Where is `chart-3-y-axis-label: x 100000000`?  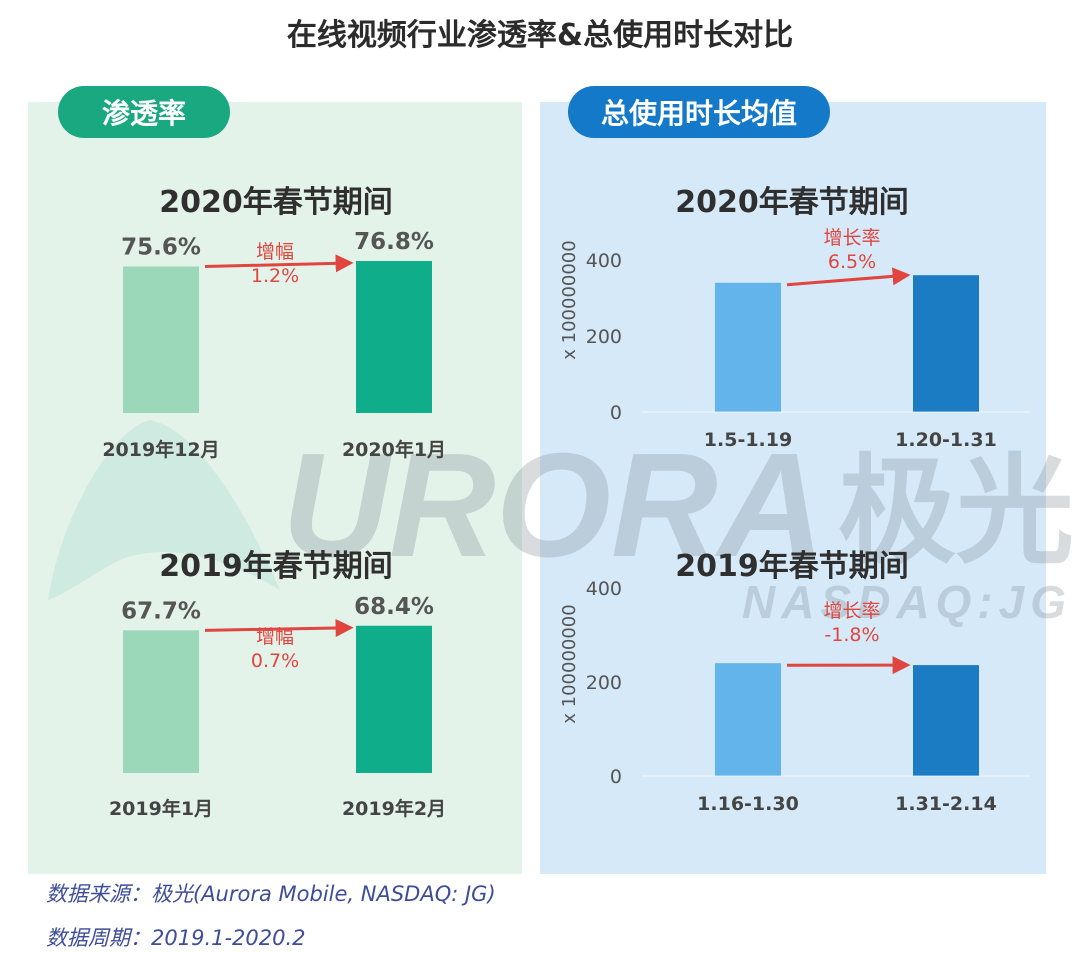 chart-3-y-axis-label: x 100000000 is located at coordinates (569, 663).